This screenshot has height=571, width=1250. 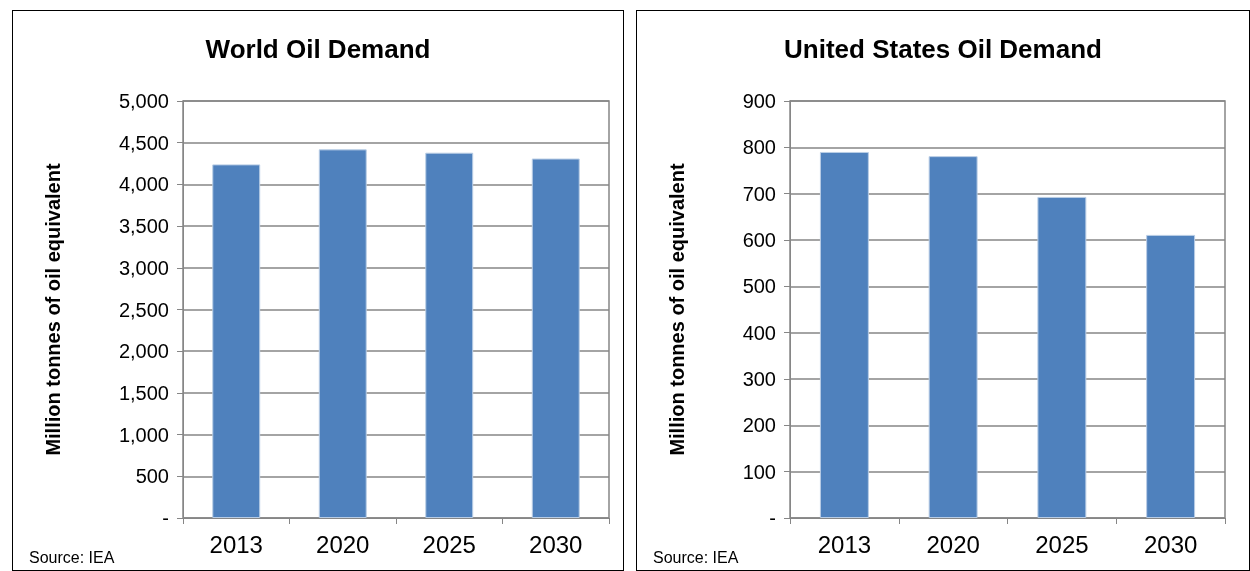 I want to click on y-tick-label: 1,500, so click(x=143, y=392).